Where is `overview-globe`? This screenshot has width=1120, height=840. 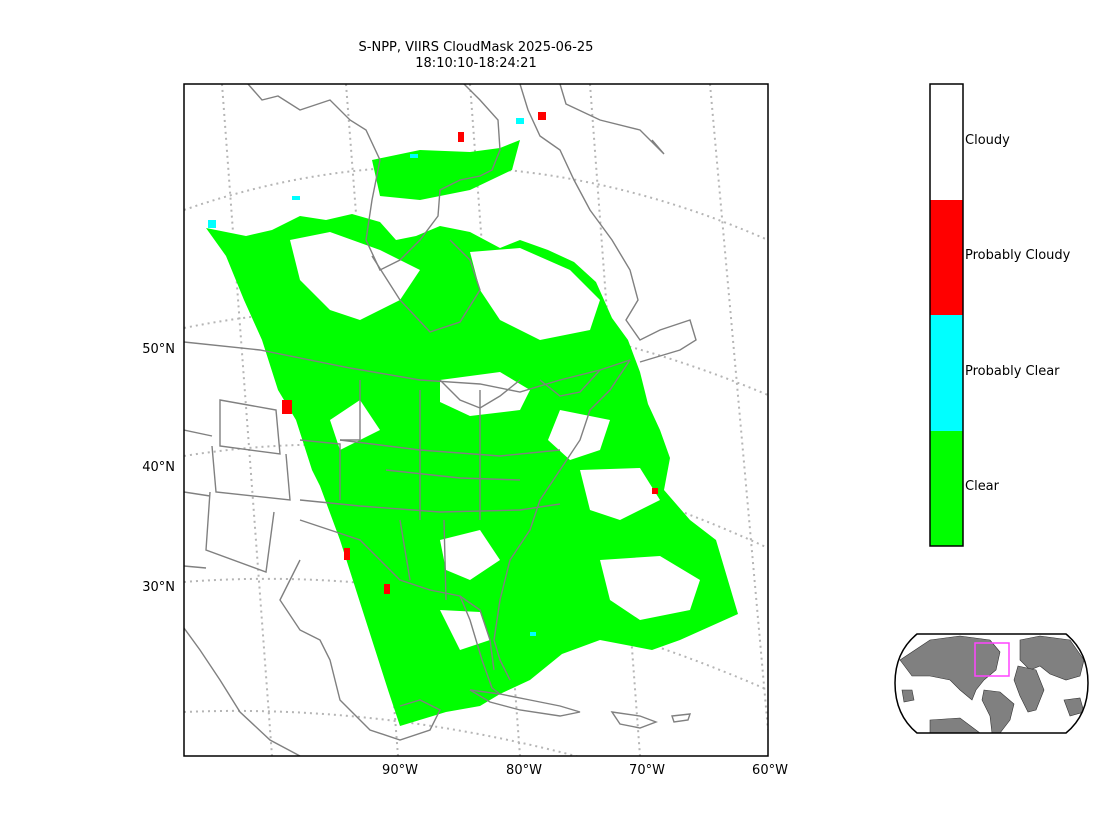 overview-globe is located at coordinates (991, 683).